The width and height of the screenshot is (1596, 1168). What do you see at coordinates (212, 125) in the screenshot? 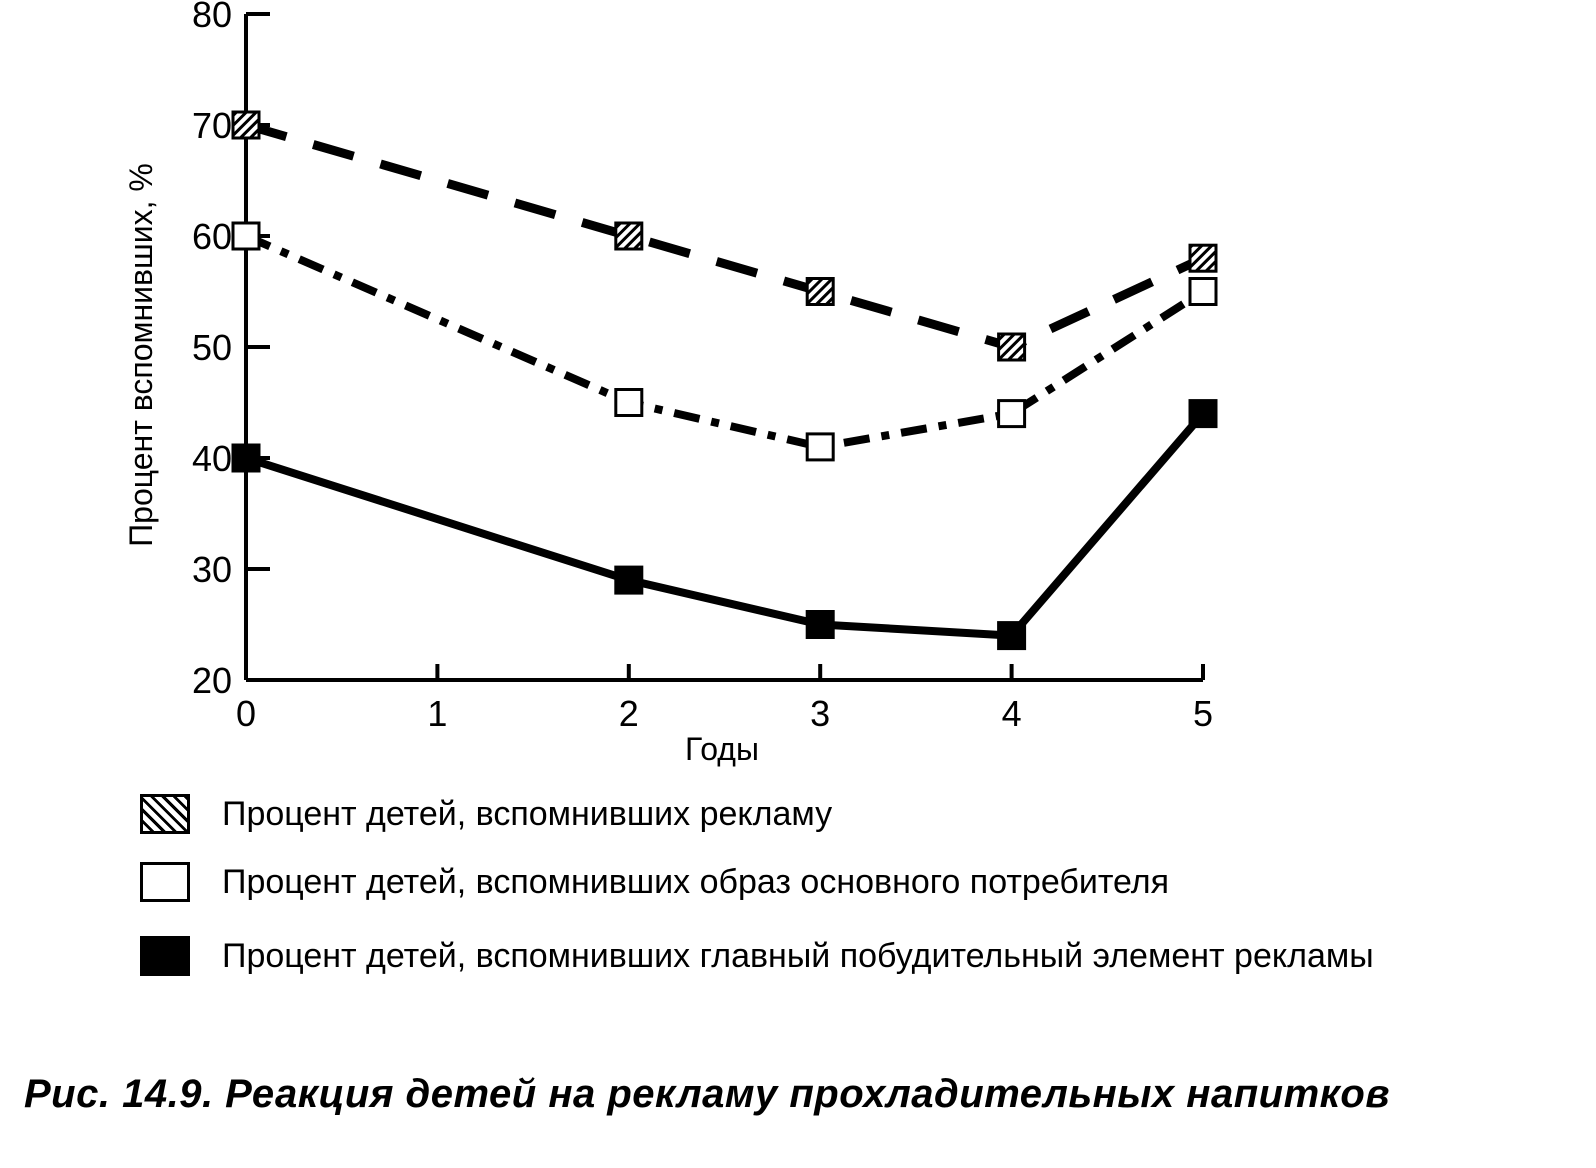
I see `y-tick-label: 70` at bounding box center [212, 125].